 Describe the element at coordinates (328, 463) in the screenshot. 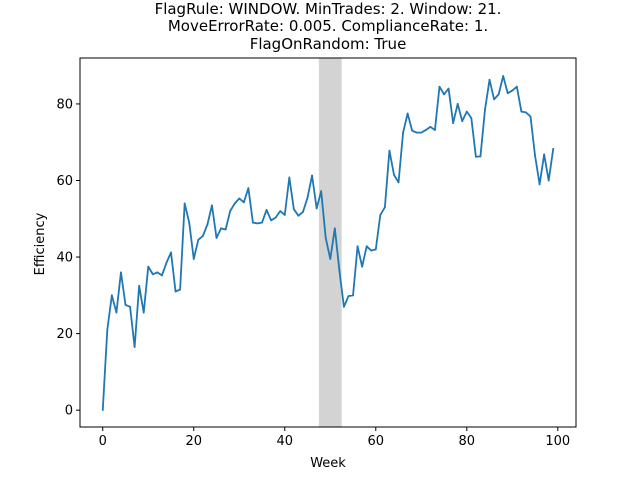

I see `x-axis-label: Week` at that location.